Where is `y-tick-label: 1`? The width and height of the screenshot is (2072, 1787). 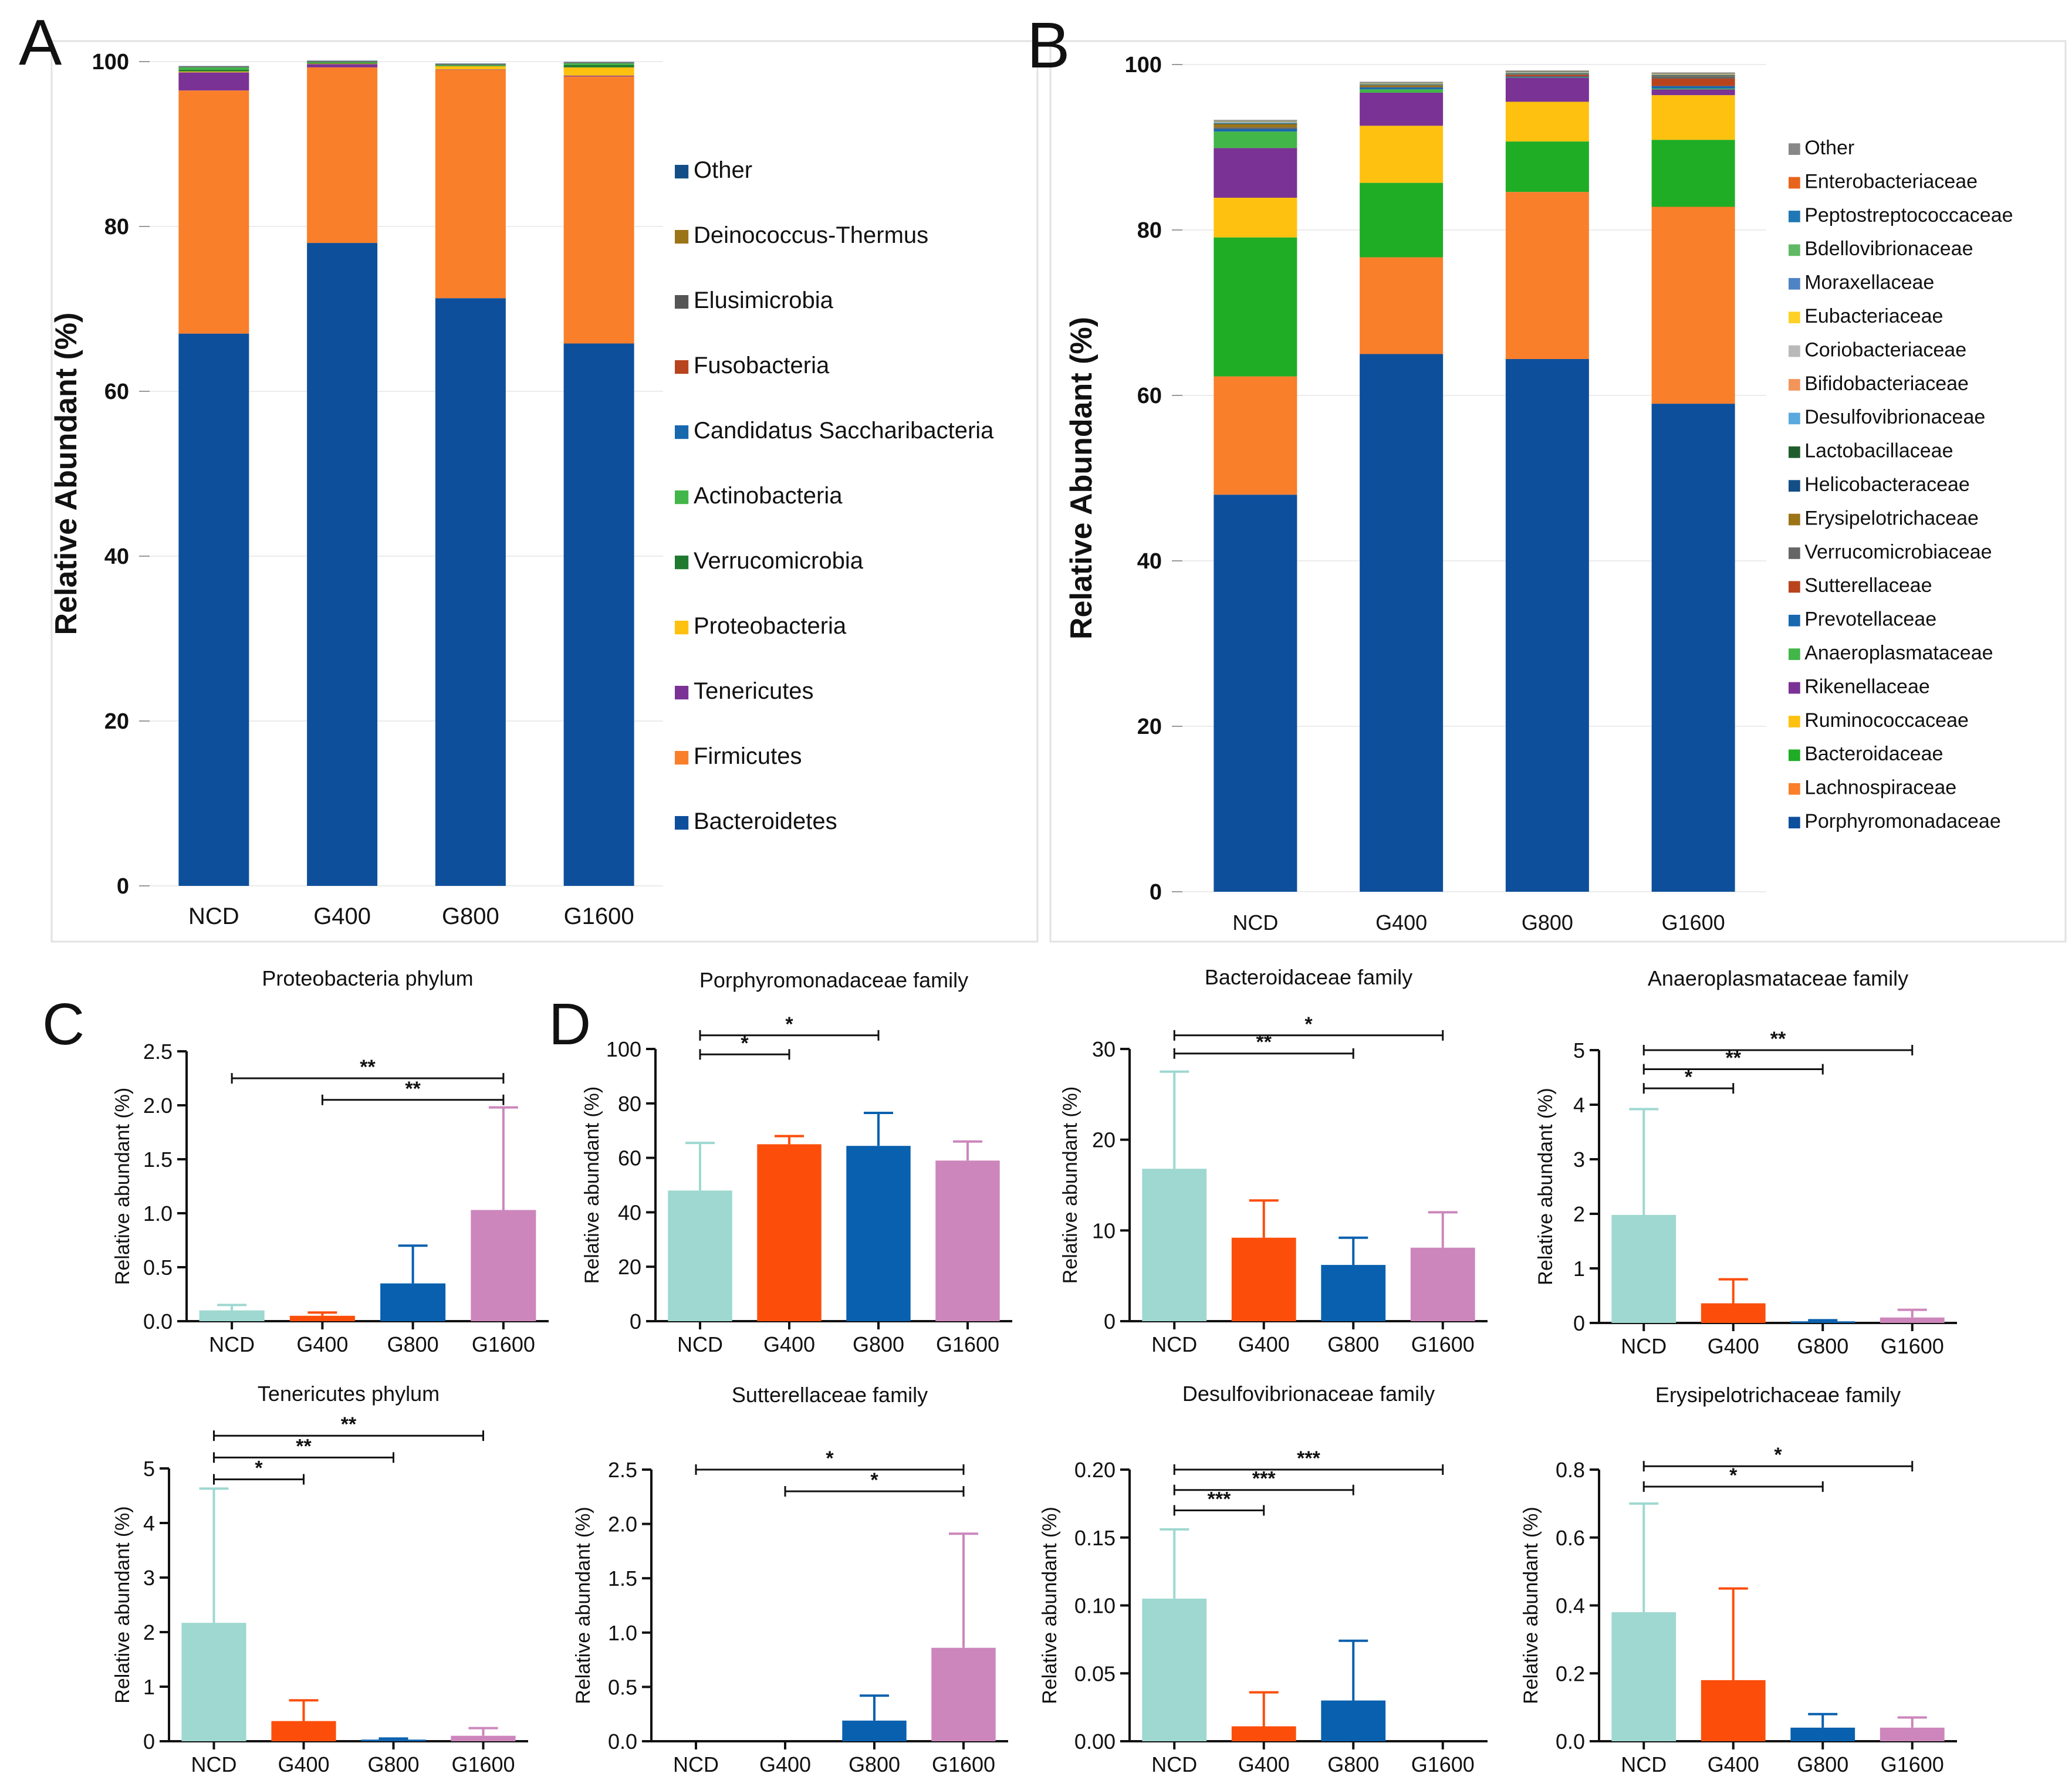 y-tick-label: 1 is located at coordinates (1579, 1269).